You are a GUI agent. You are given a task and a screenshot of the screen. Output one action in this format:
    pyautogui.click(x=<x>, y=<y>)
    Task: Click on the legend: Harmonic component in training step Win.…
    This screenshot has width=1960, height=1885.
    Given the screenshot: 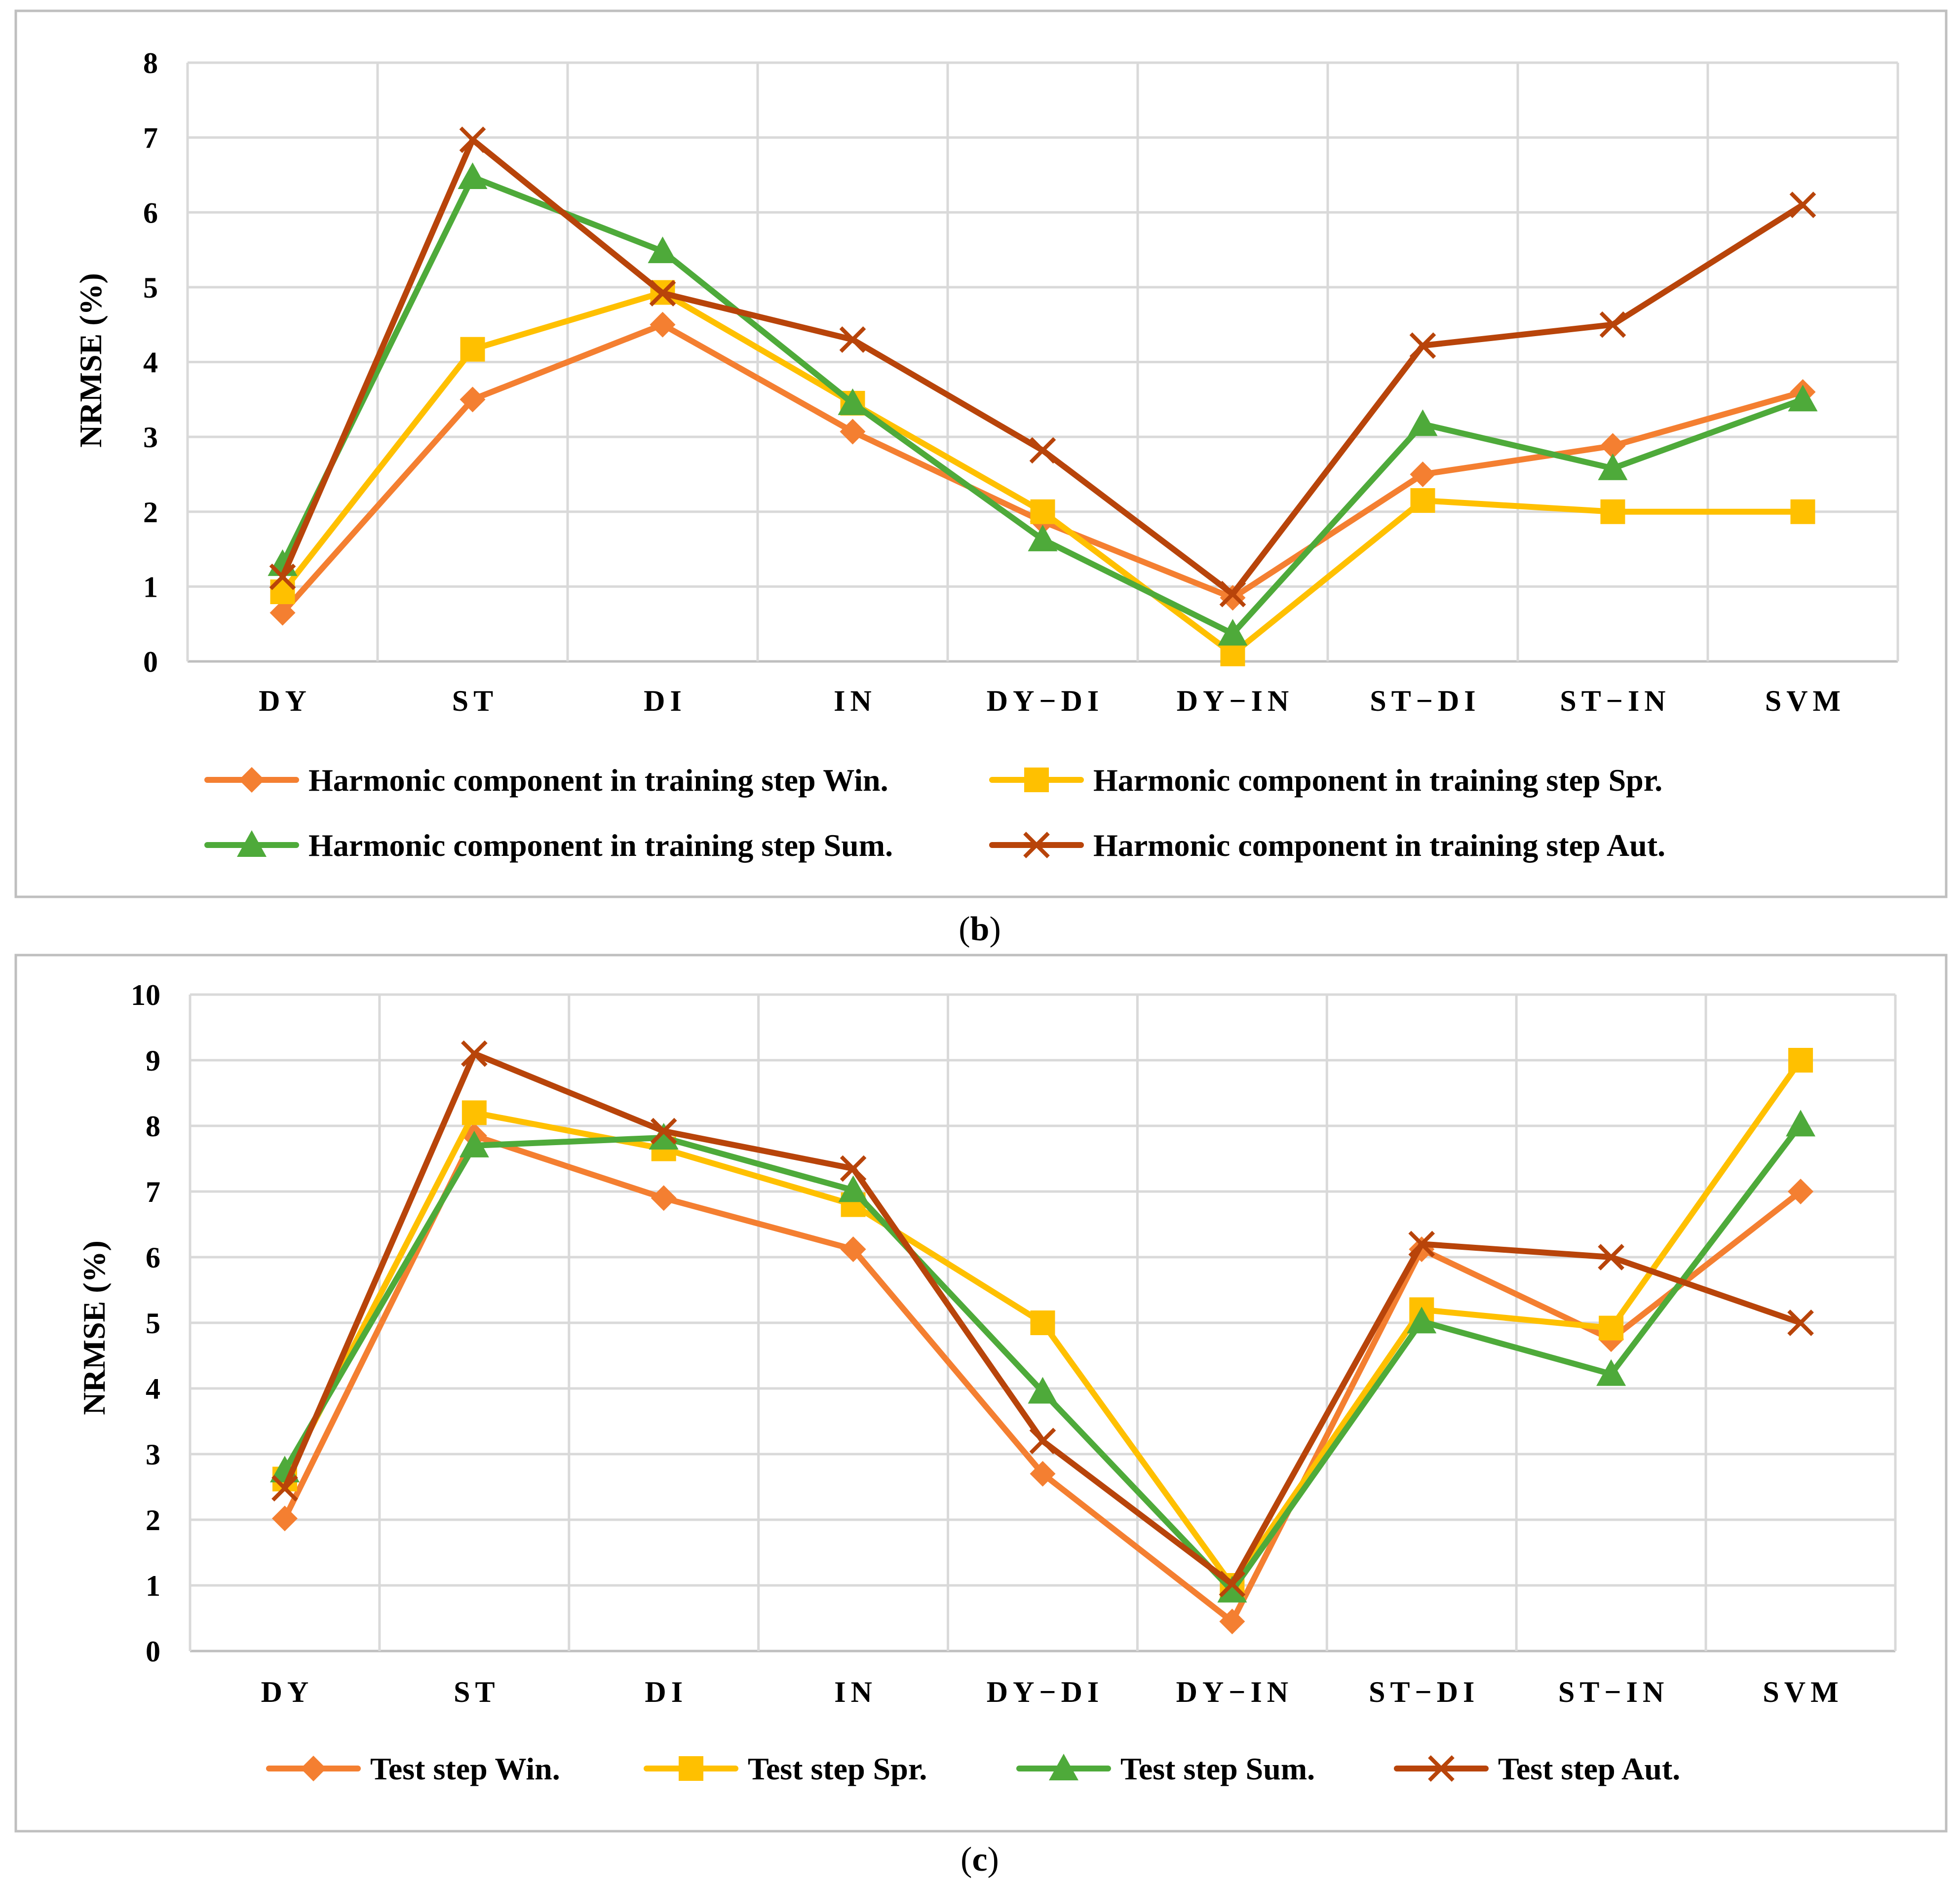 What is the action you would take?
    pyautogui.click(x=934, y=813)
    